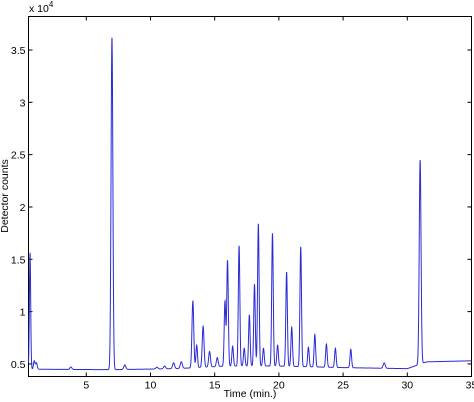  I want to click on y-tick-label: 0.5, so click(18, 365).